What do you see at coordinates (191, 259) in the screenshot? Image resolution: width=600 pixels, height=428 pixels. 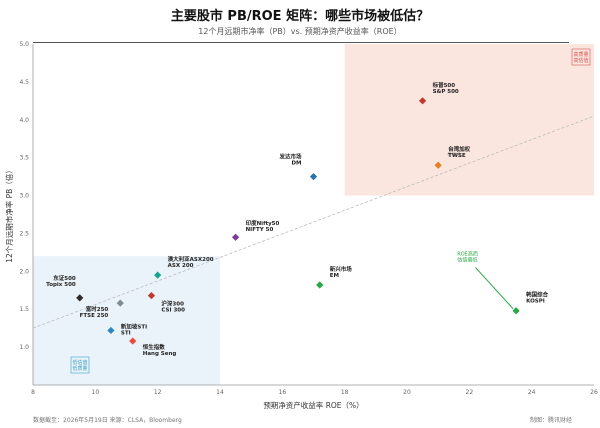 I see `point-label-cn: 澳大利亚ASX200` at bounding box center [191, 259].